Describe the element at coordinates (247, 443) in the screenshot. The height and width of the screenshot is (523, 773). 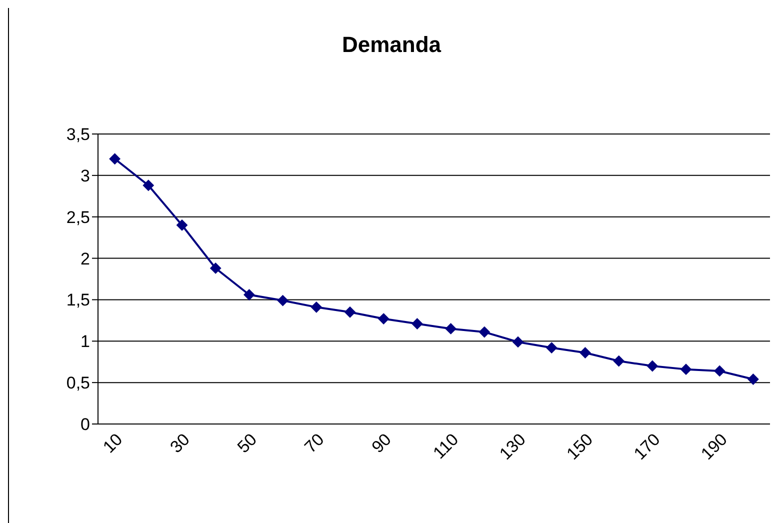
I see `x-tick-label: 50` at that location.